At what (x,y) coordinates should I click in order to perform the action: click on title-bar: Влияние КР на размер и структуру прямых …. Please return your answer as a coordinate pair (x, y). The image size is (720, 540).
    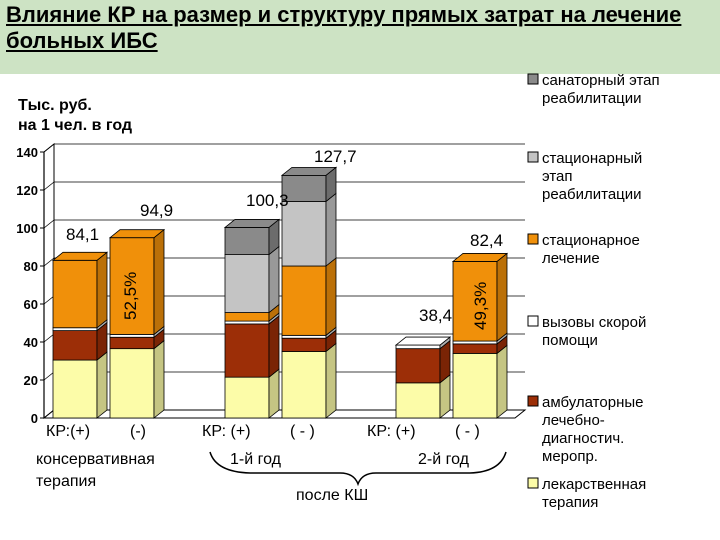
    Looking at the image, I should click on (360, 37).